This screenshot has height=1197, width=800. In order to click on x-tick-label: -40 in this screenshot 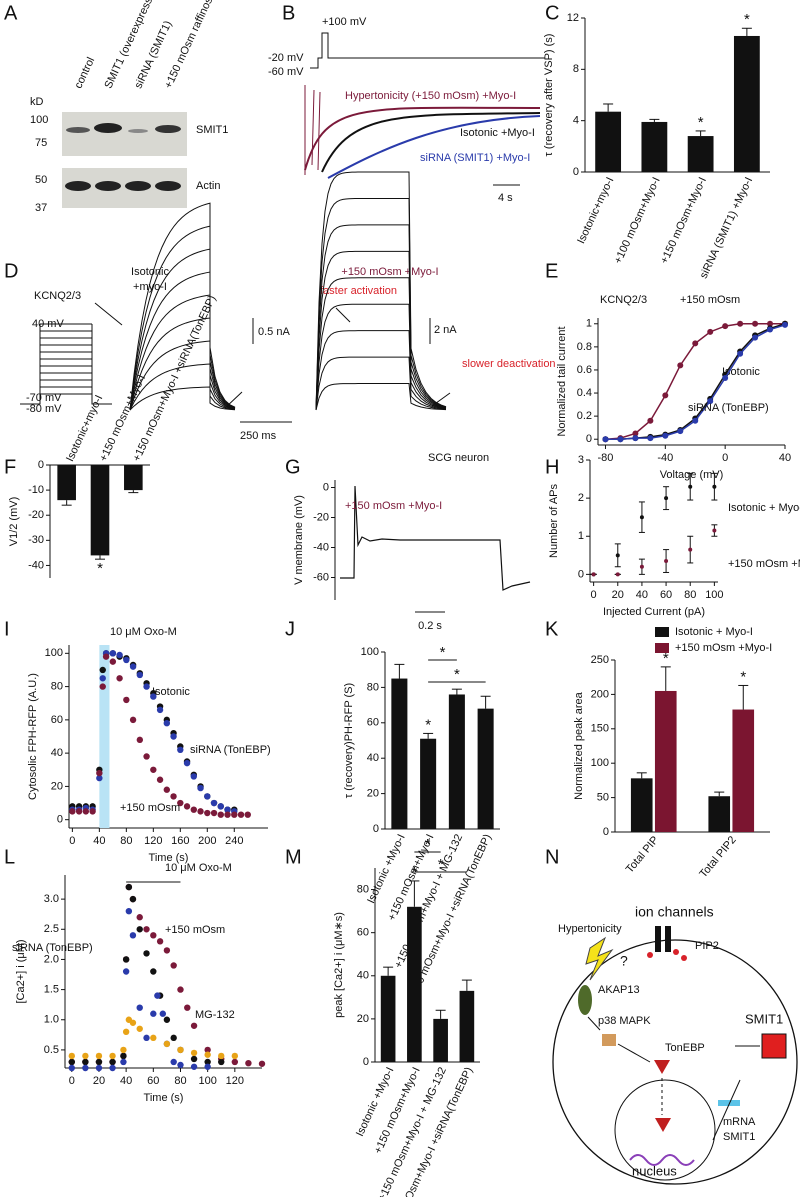, I will do `click(665, 458)`.